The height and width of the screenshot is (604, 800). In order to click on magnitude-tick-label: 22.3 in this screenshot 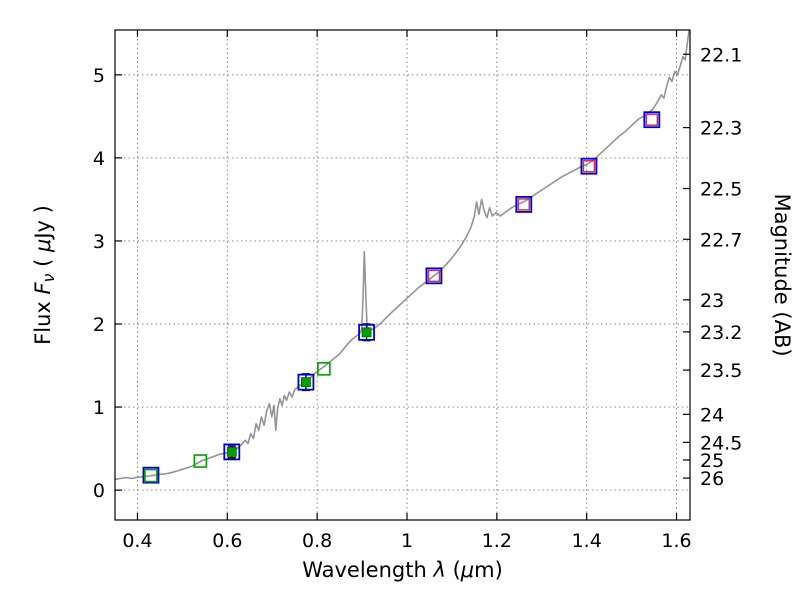, I will do `click(721, 129)`.